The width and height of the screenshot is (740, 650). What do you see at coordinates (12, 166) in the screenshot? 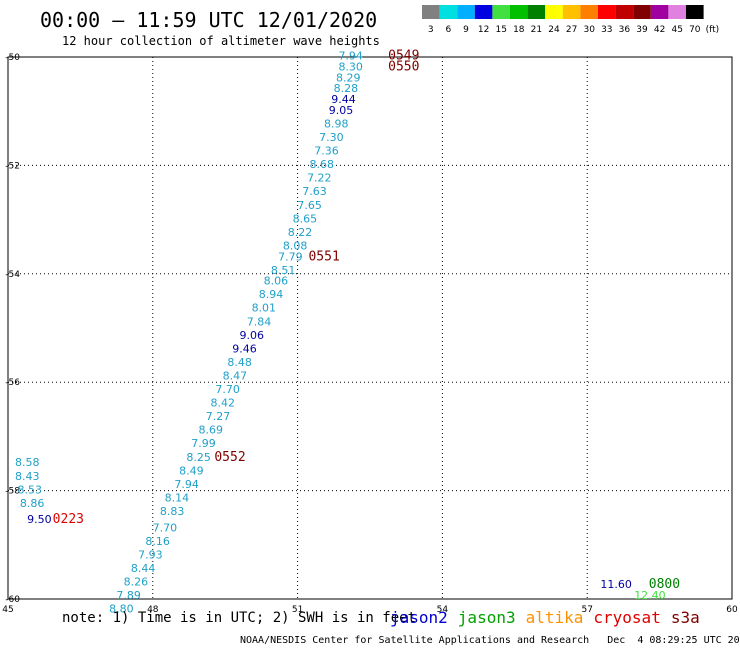
I see `y-tick-label: -52` at bounding box center [12, 166].